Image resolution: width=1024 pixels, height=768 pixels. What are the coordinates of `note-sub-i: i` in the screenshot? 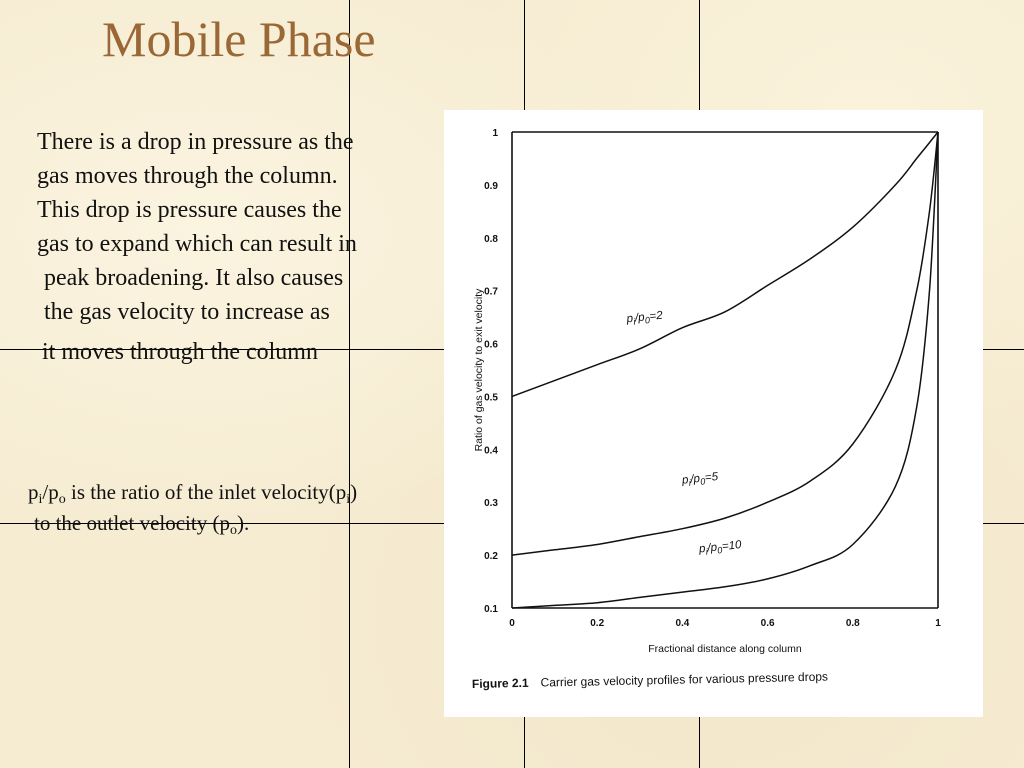 It's located at (40, 499).